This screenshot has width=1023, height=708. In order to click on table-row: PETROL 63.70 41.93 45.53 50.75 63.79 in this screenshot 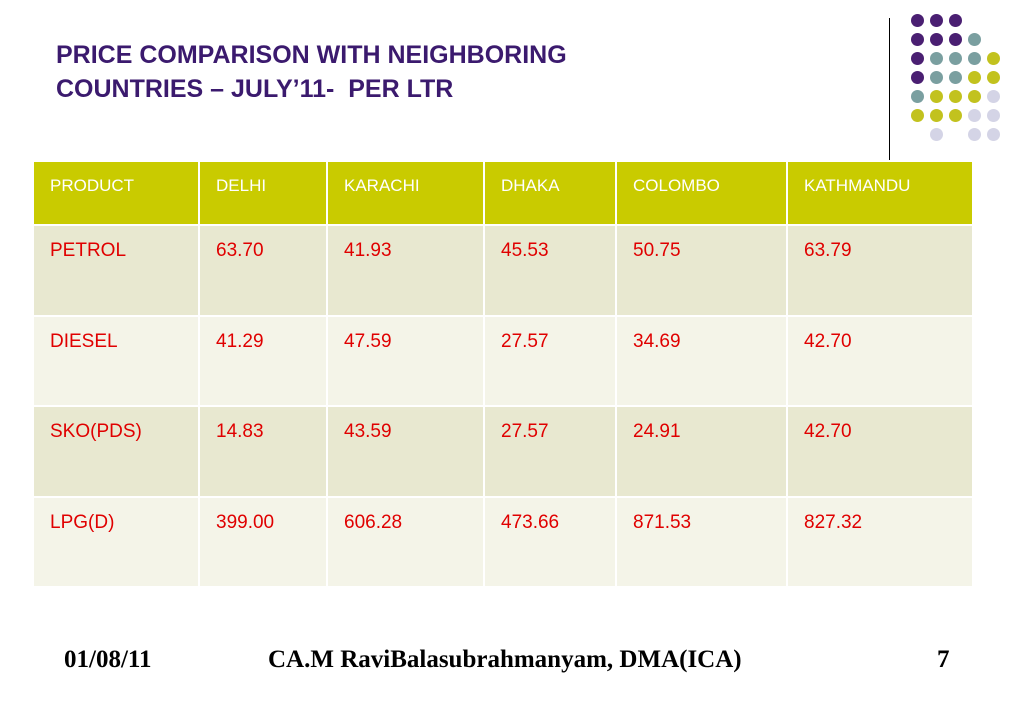, I will do `click(503, 270)`.